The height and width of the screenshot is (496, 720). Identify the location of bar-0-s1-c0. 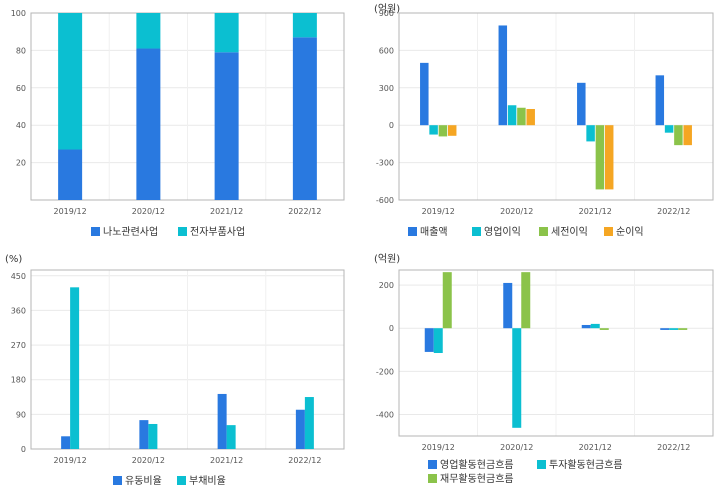
(70, 81).